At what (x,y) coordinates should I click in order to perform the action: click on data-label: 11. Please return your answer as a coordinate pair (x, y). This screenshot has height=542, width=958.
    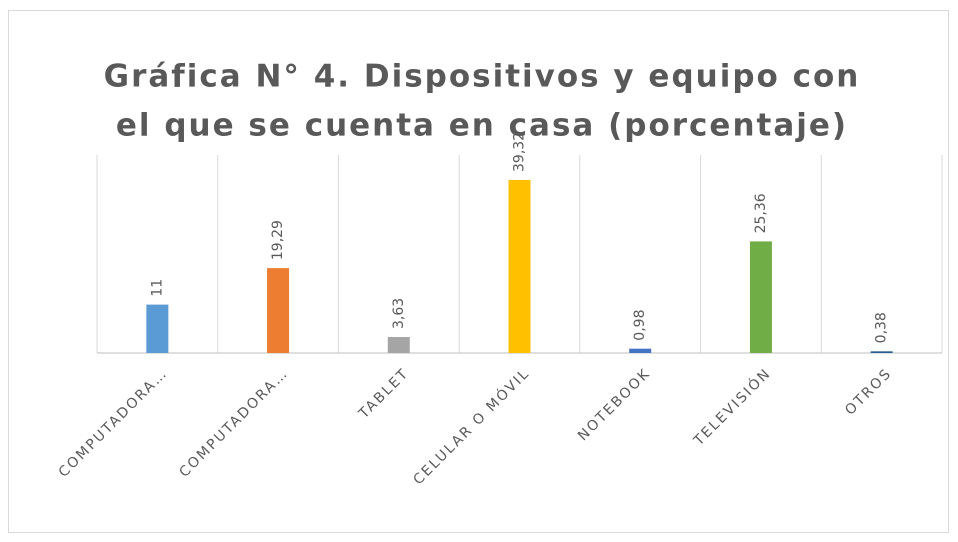
    Looking at the image, I should click on (157, 288).